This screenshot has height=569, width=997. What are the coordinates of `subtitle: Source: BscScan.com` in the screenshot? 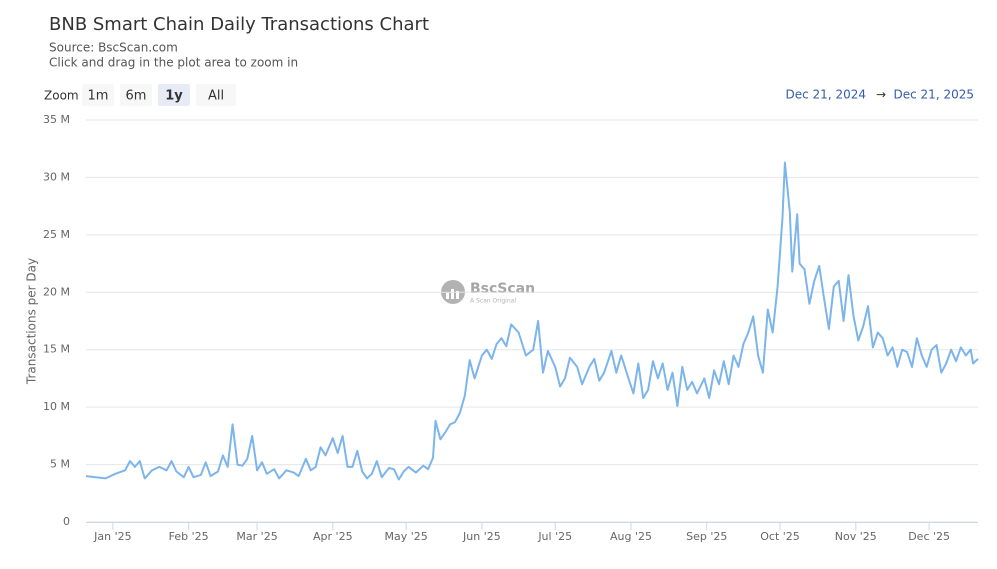 It's located at (113, 48).